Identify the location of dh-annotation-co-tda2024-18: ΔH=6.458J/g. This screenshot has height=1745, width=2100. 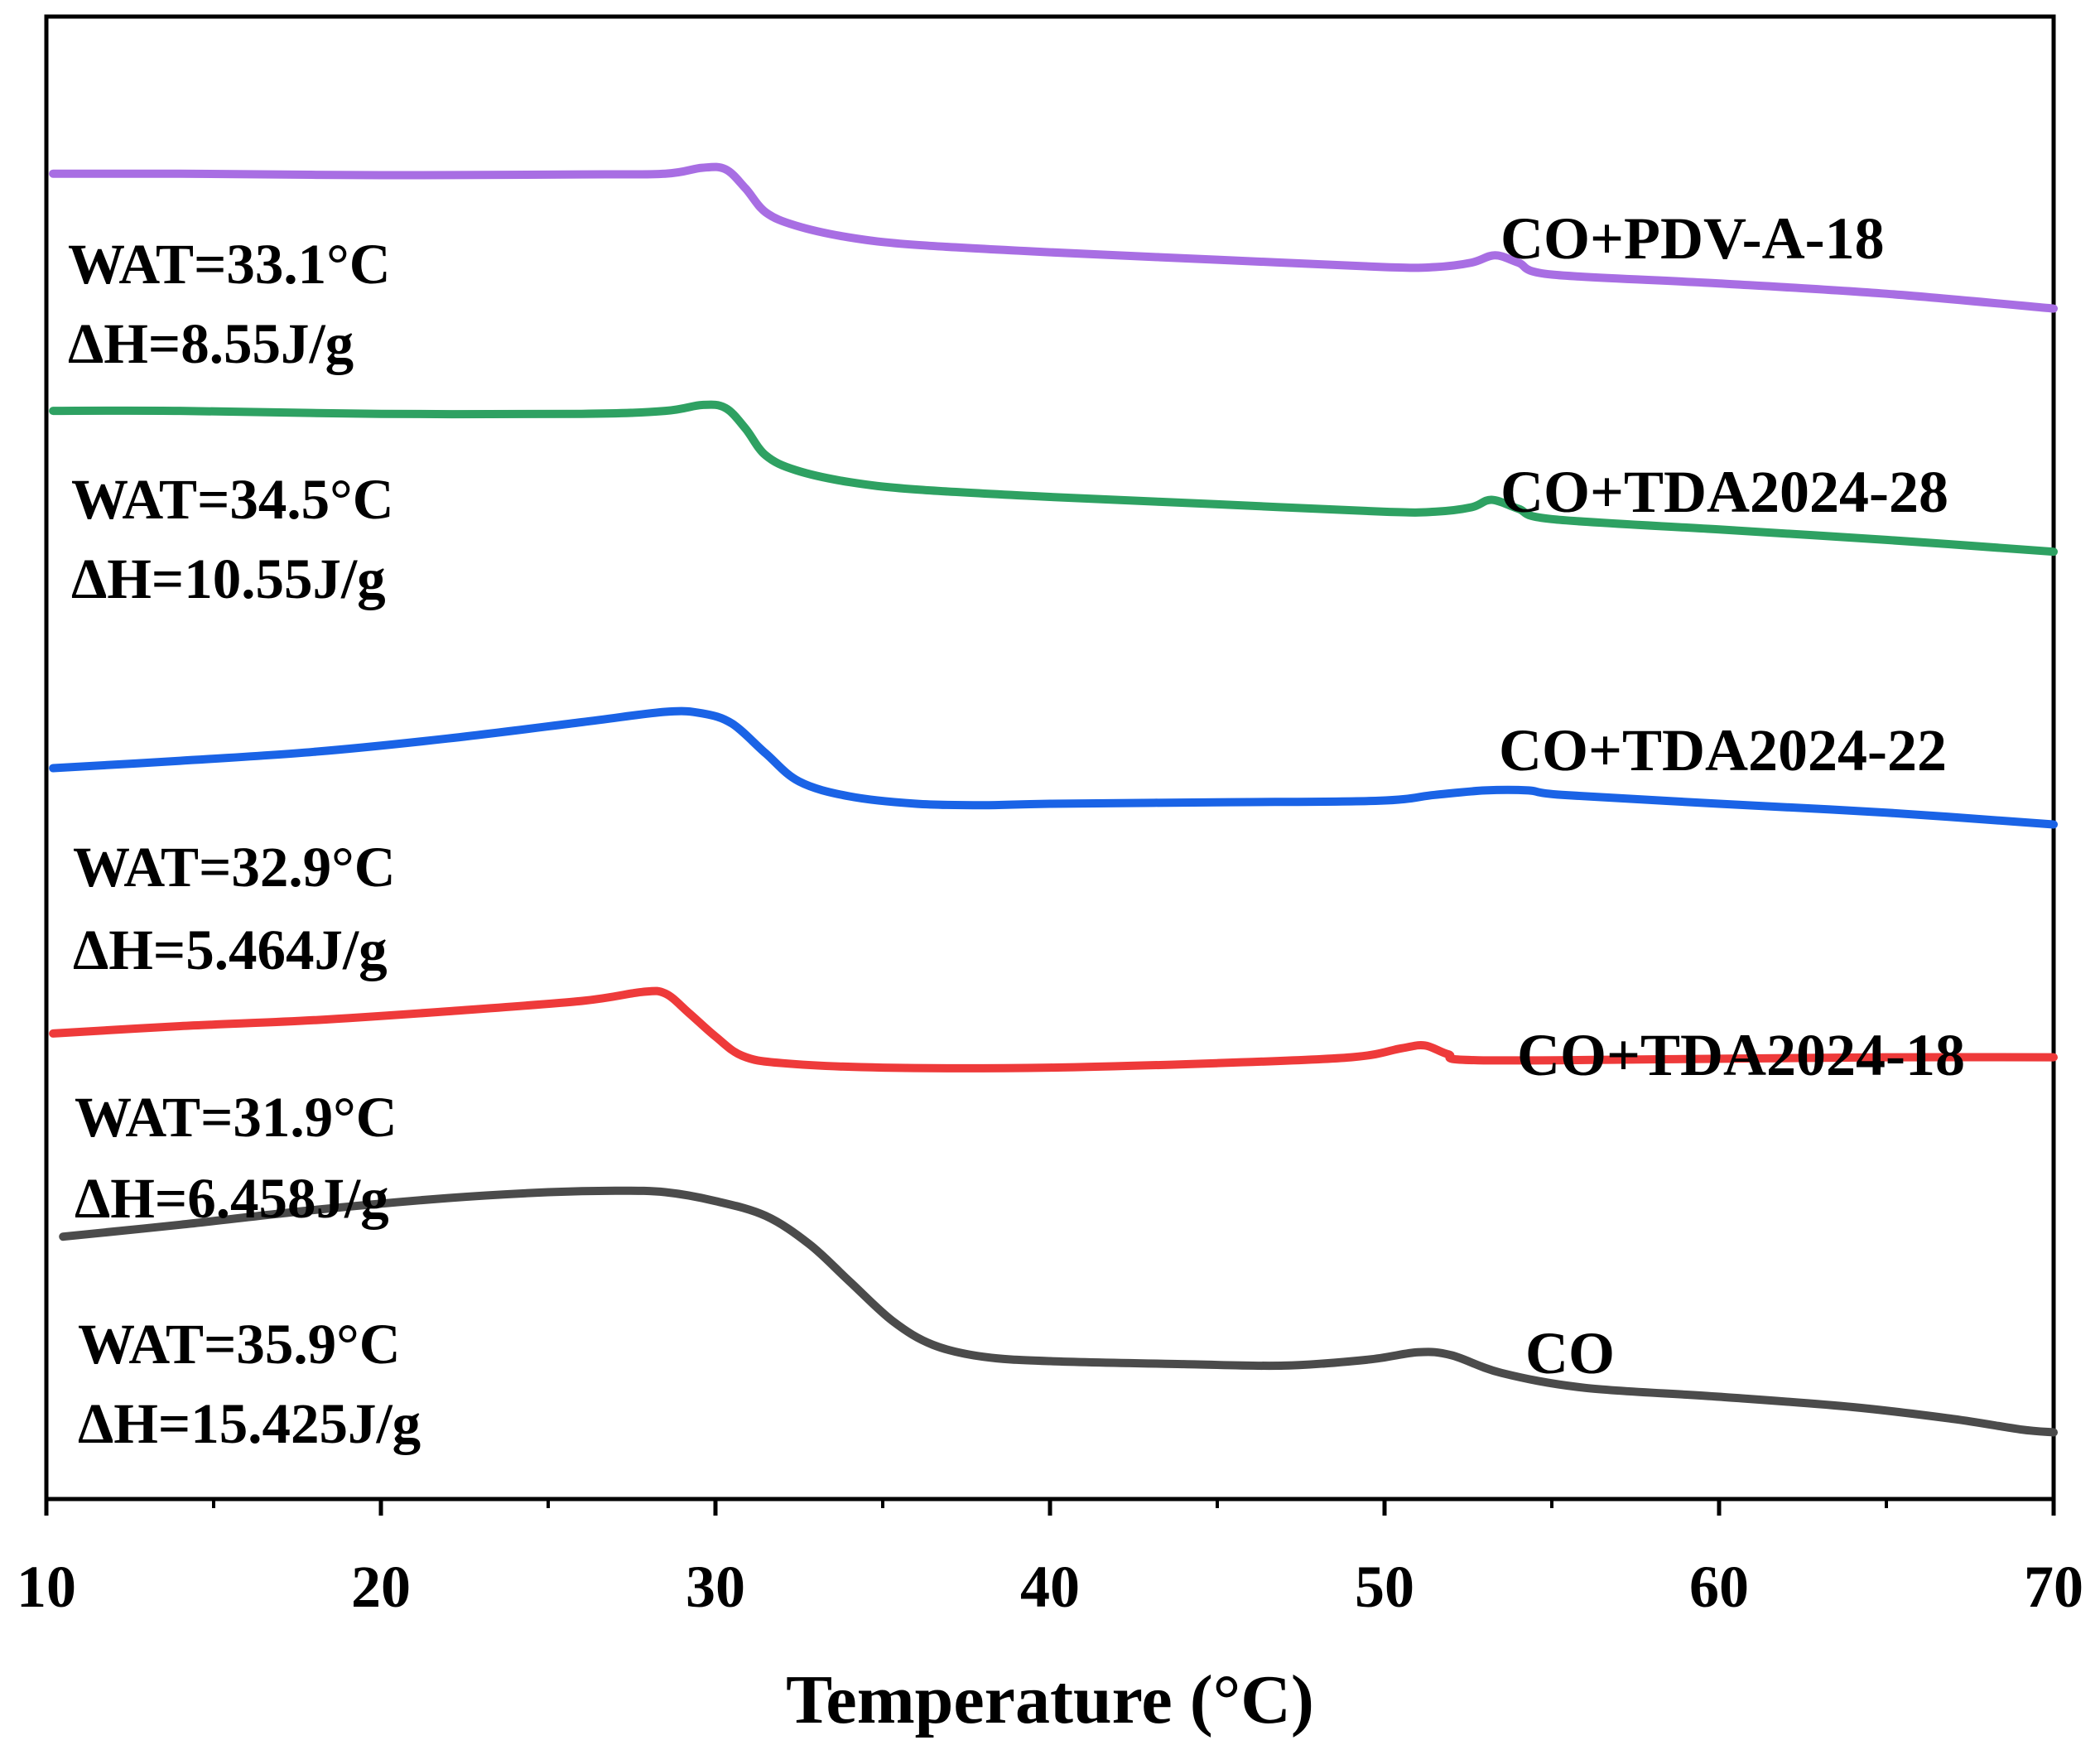
(232, 1198).